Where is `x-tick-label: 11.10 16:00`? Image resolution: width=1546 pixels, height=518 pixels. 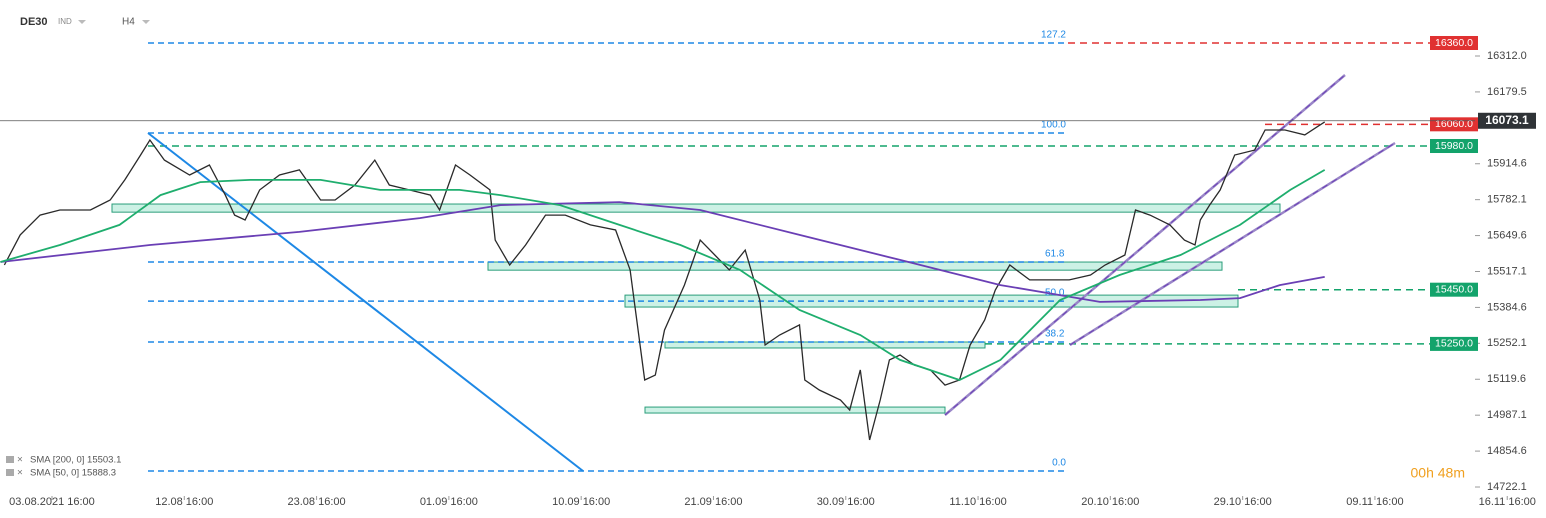 x-tick-label: 11.10 16:00 is located at coordinates (977, 502).